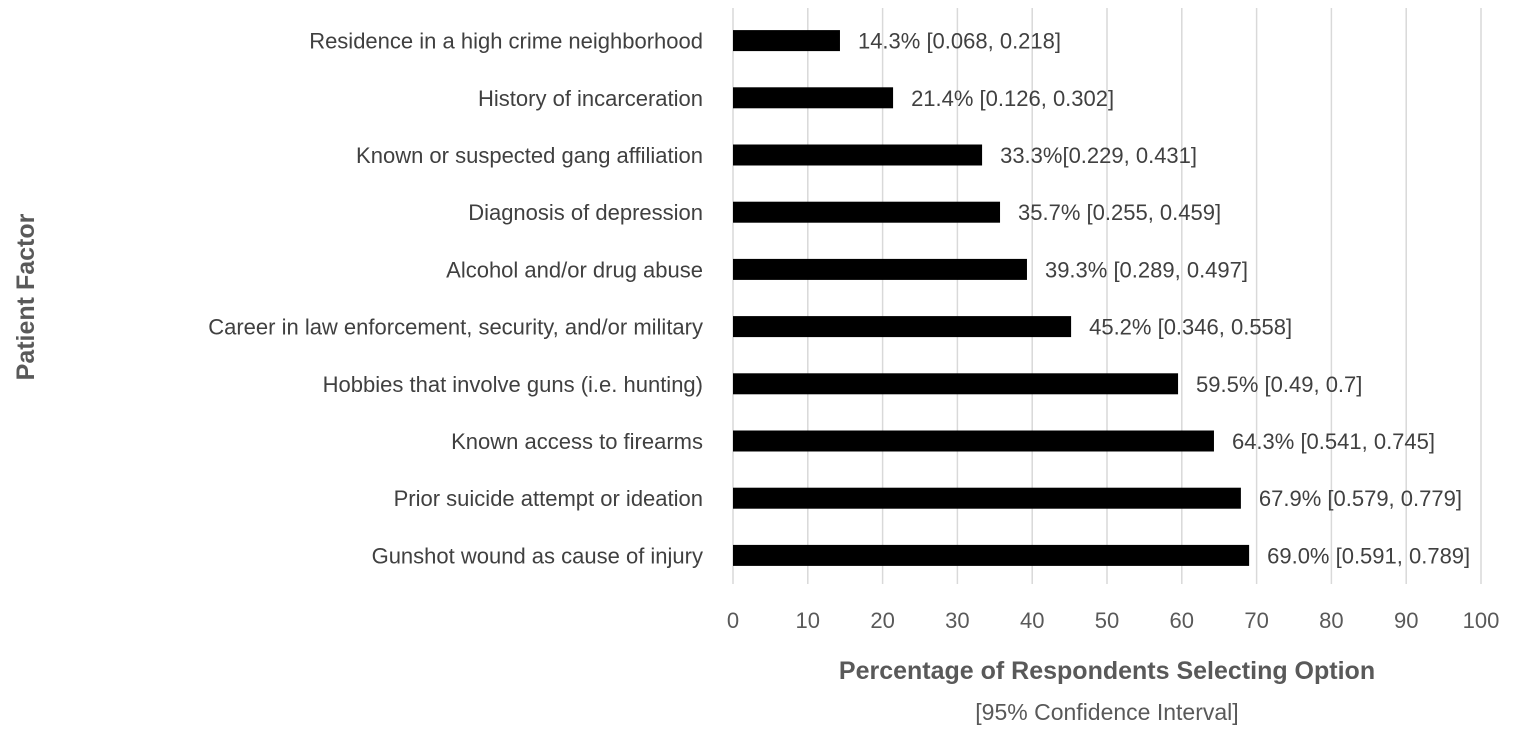 Image resolution: width=1535 pixels, height=735 pixels. What do you see at coordinates (1146, 269) in the screenshot?
I see `data-label: 39.3% [0.289, 0.497]` at bounding box center [1146, 269].